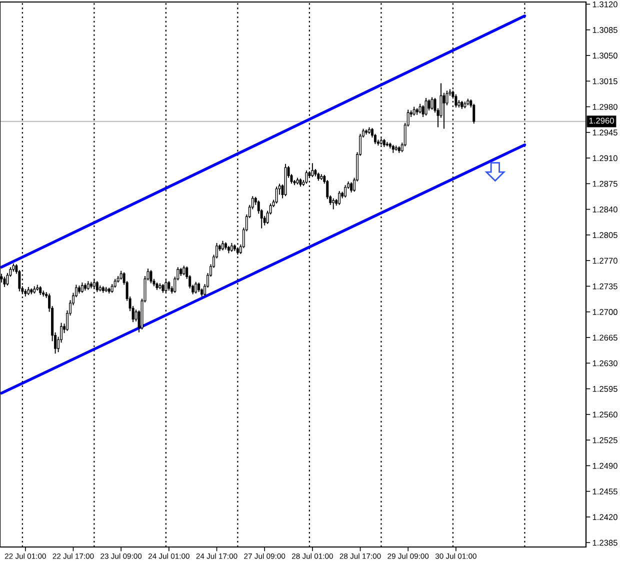  What do you see at coordinates (605, 389) in the screenshot?
I see `y-tick-label: 1.2595` at bounding box center [605, 389].